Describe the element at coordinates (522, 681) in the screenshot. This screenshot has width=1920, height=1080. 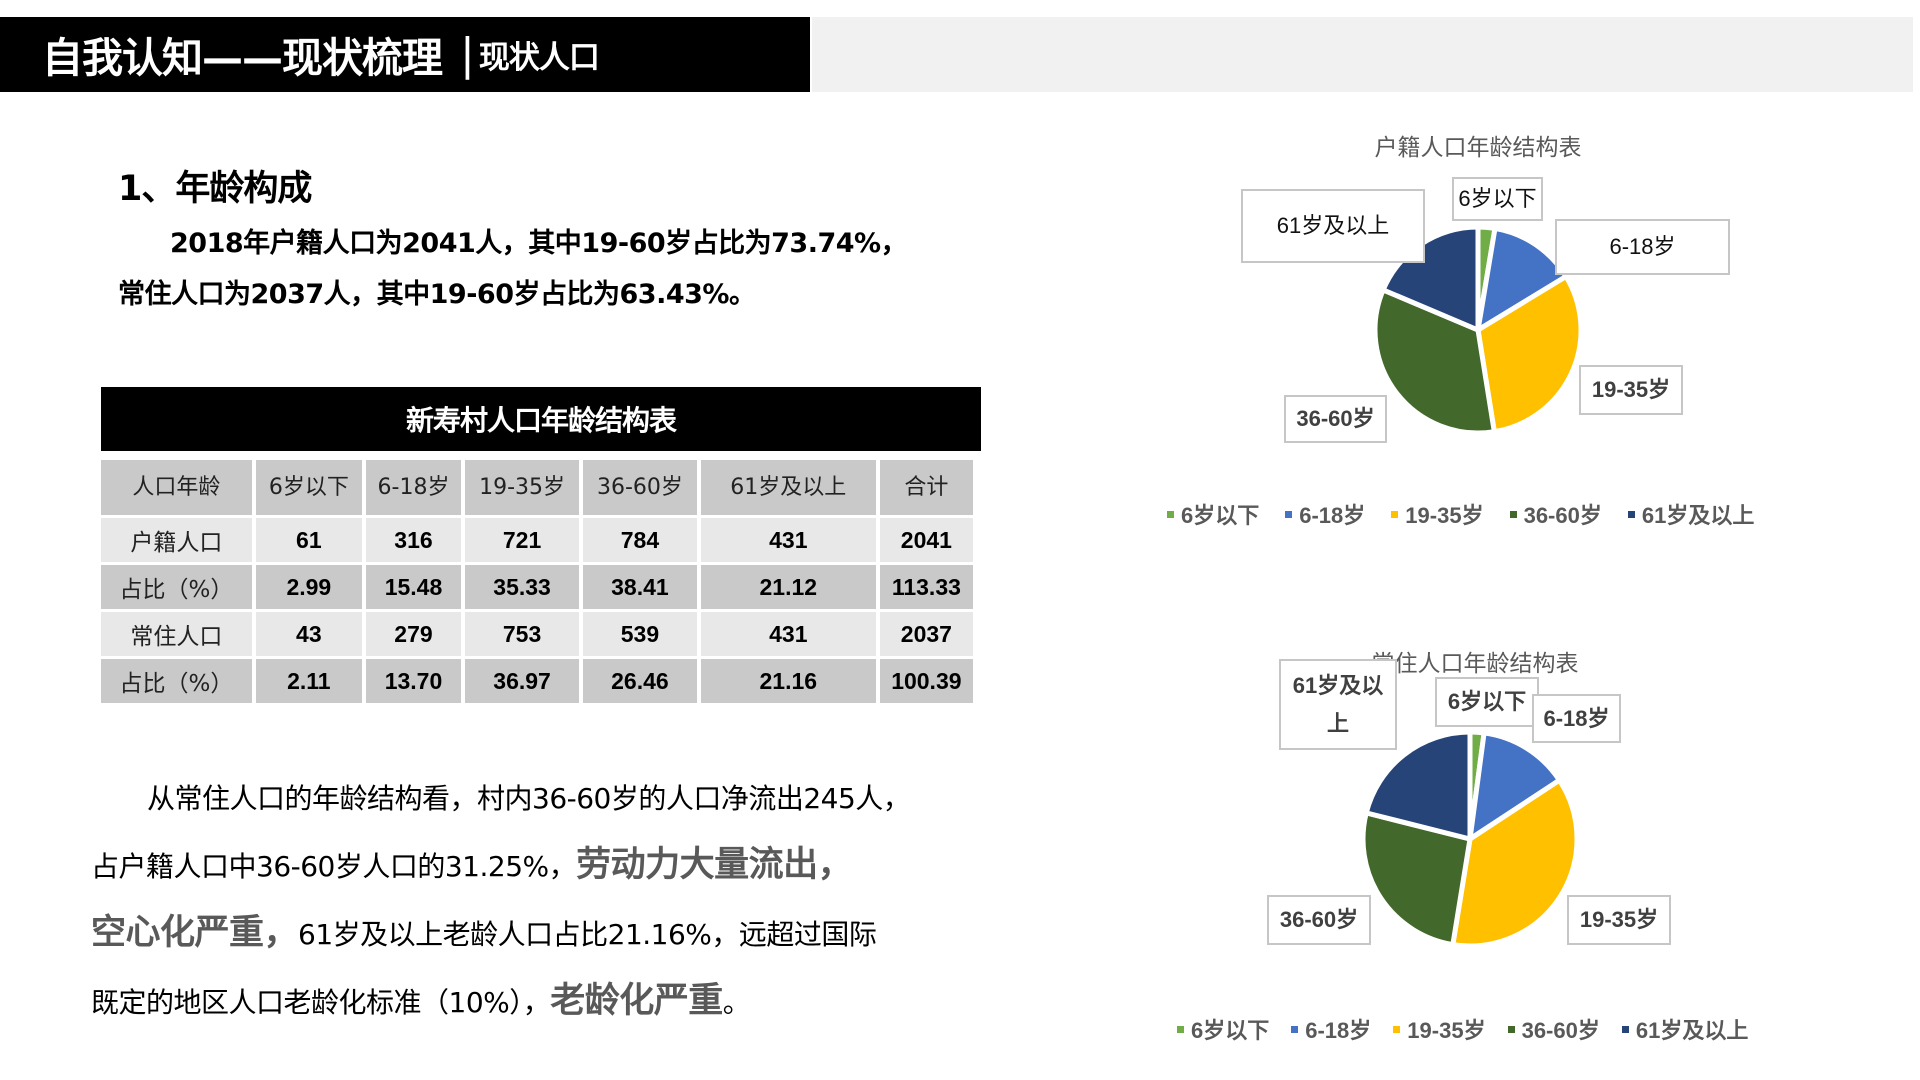
I see `table-cell: 36.97` at that location.